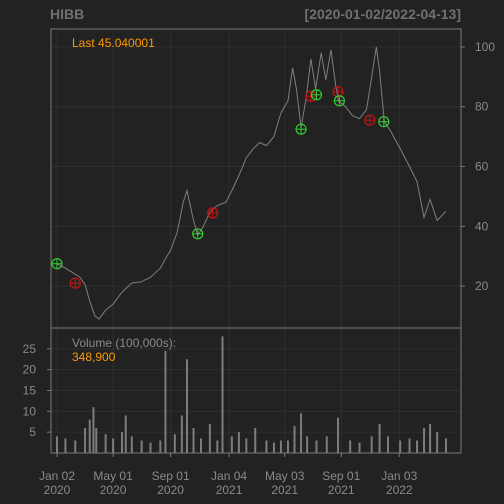 This screenshot has height=504, width=504. I want to click on last-price-label: Last 45.040001, so click(113, 43).